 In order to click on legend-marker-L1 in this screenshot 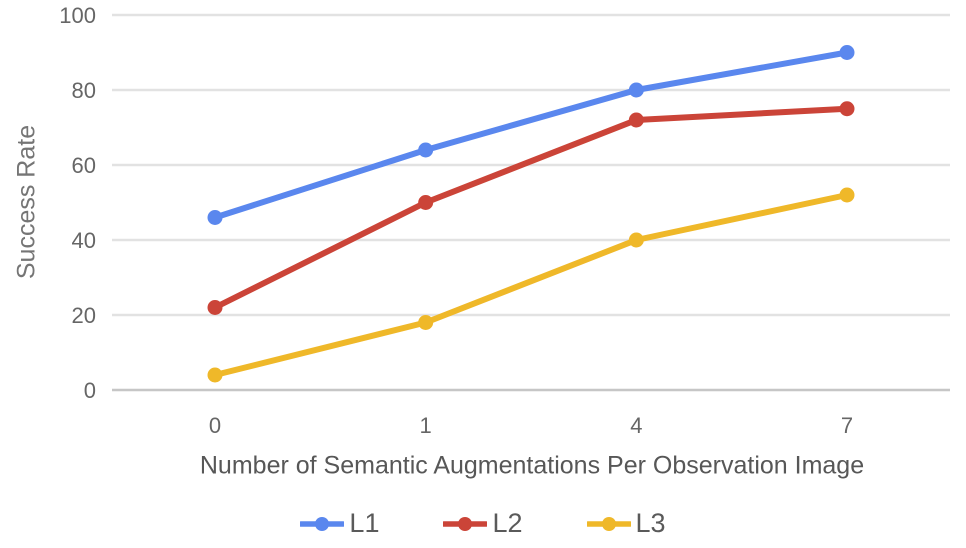, I will do `click(322, 523)`.